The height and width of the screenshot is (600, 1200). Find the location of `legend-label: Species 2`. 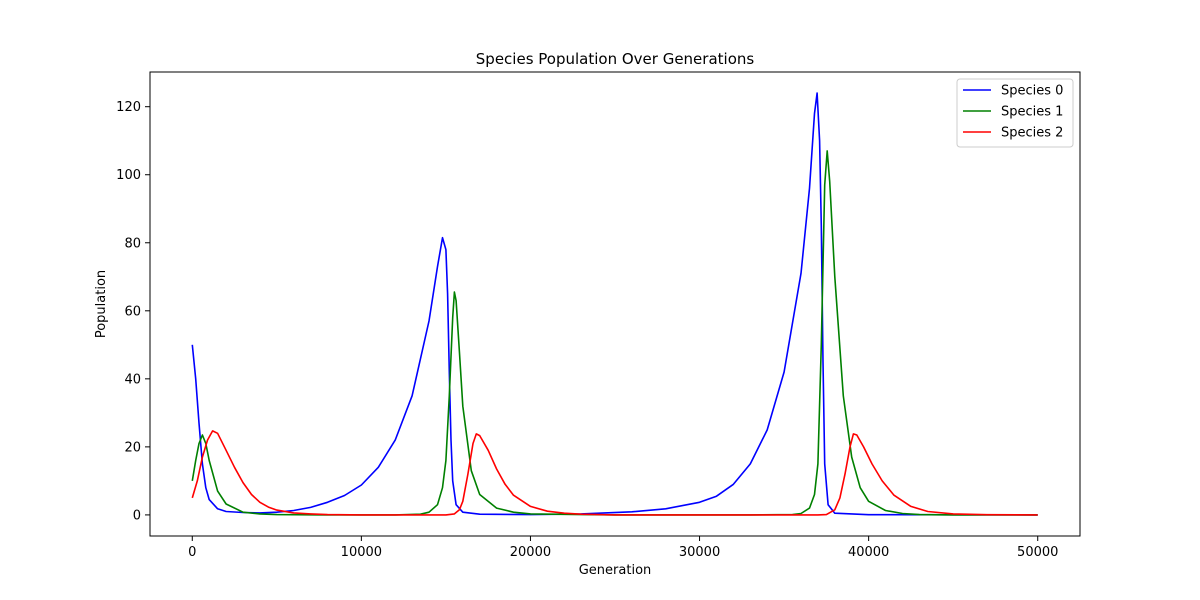

legend-label: Species 2 is located at coordinates (1032, 133).